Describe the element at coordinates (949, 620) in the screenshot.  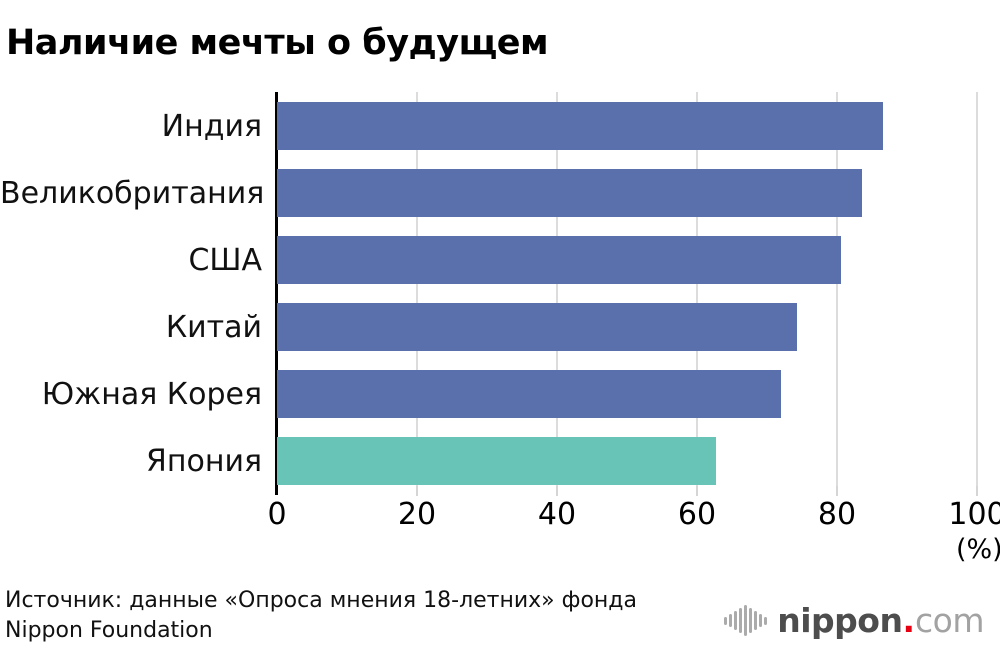
I see `logo-tld: com` at that location.